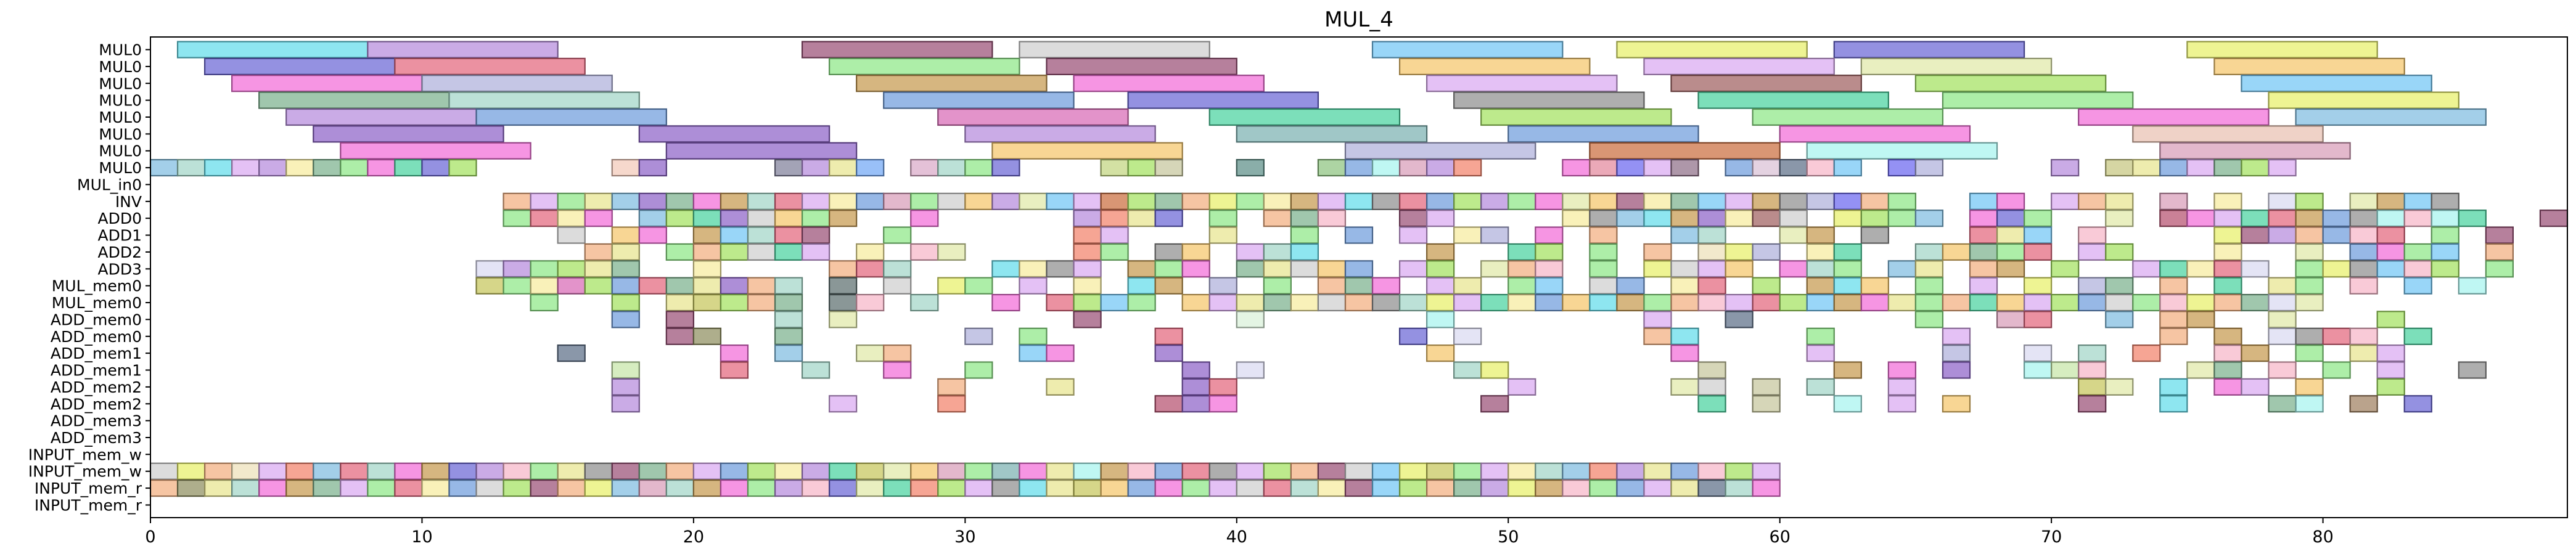 Image resolution: width=2576 pixels, height=554 pixels. Describe the element at coordinates (85, 454) in the screenshot. I see `ytick-label: INPUT_mem_w` at that location.